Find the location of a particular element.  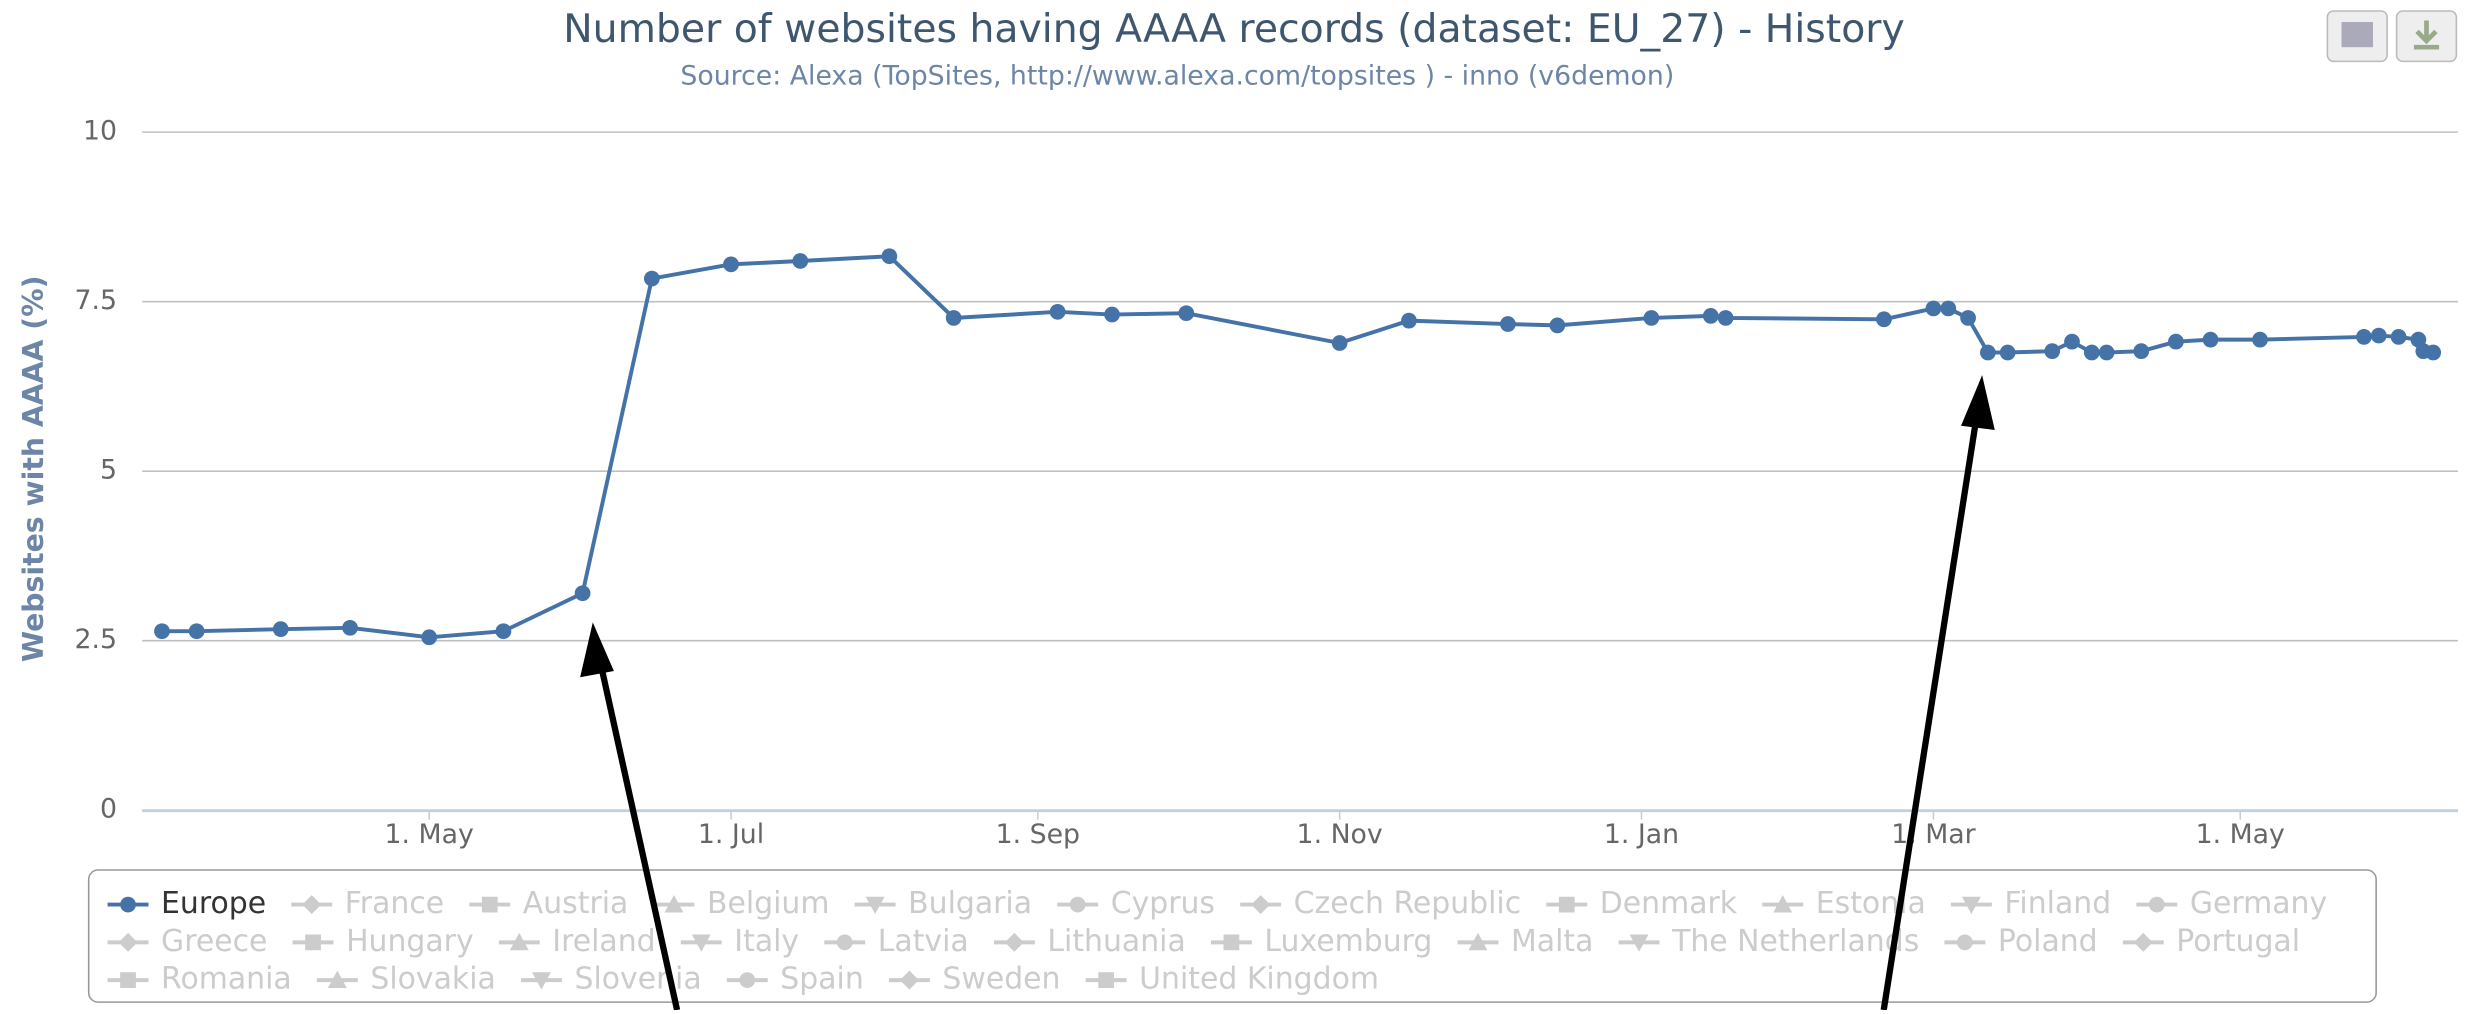

legend-label: Slovakia is located at coordinates (432, 979).